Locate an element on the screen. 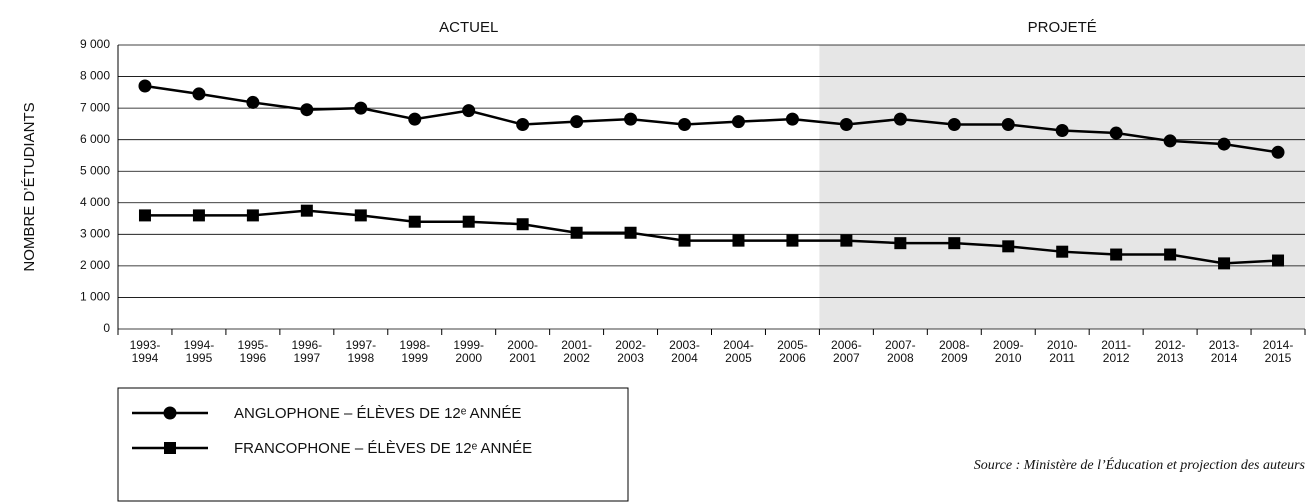  x-tick-label: 2001 is located at coordinates (522, 358).